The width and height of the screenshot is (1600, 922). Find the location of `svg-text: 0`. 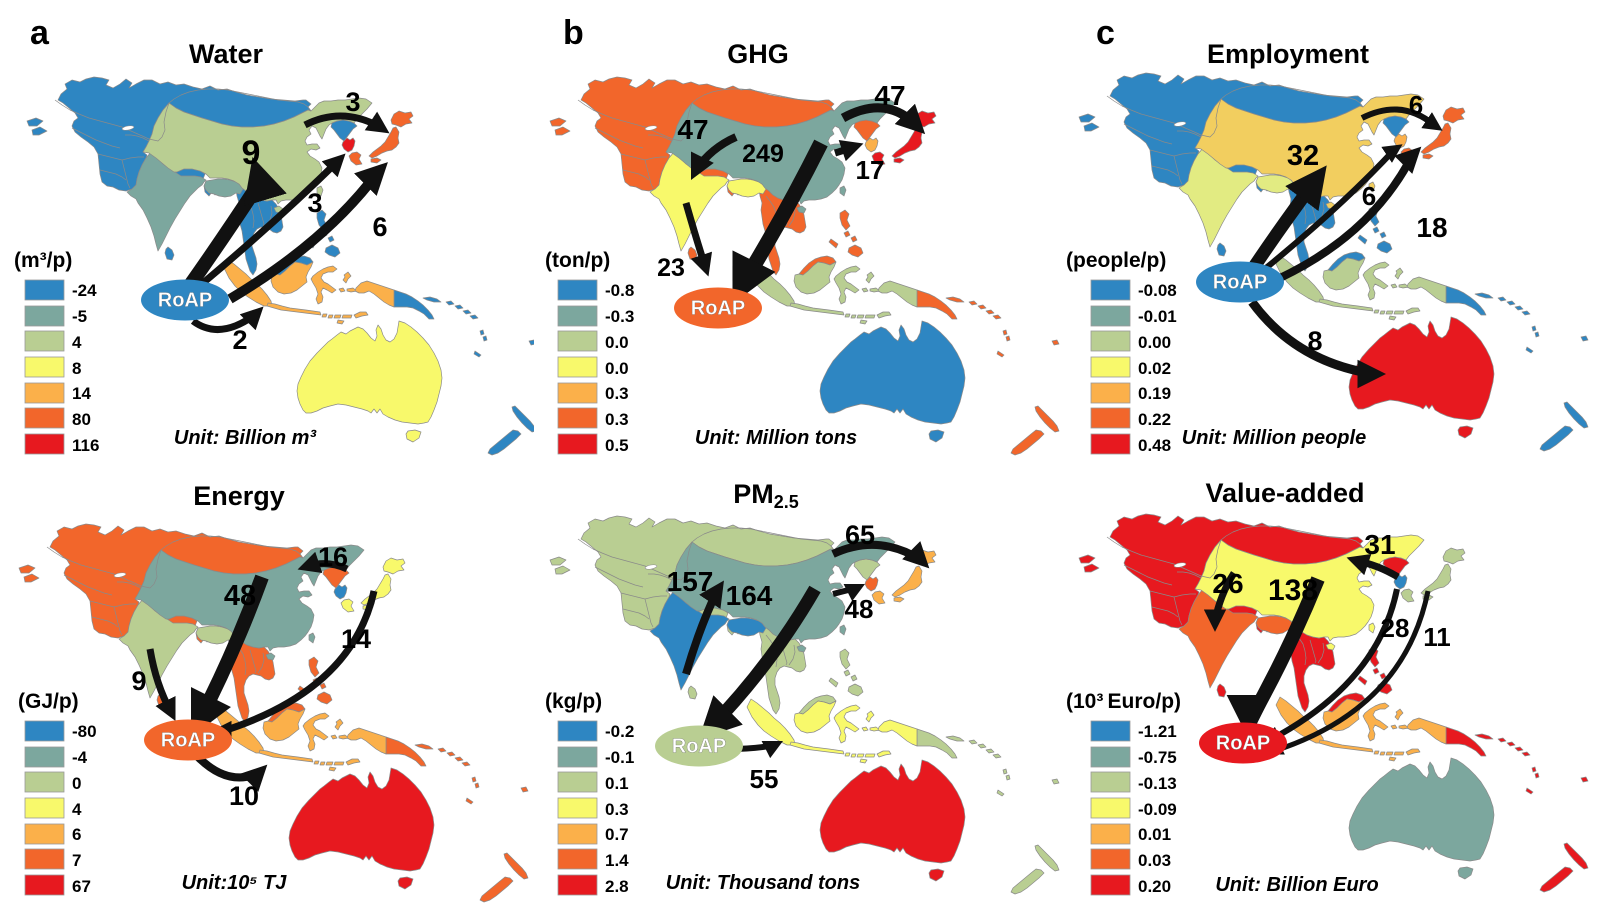

svg-text: 0 is located at coordinates (76, 783).